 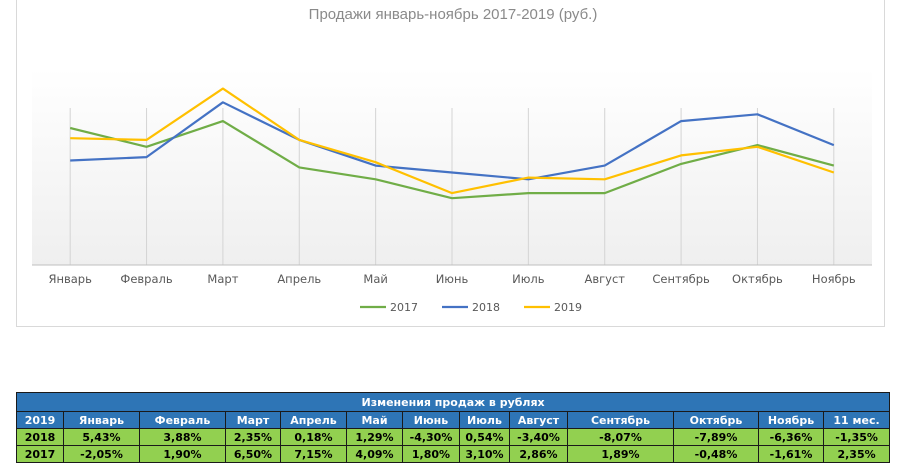 I want to click on table-column-header: Июнь, so click(x=431, y=420).